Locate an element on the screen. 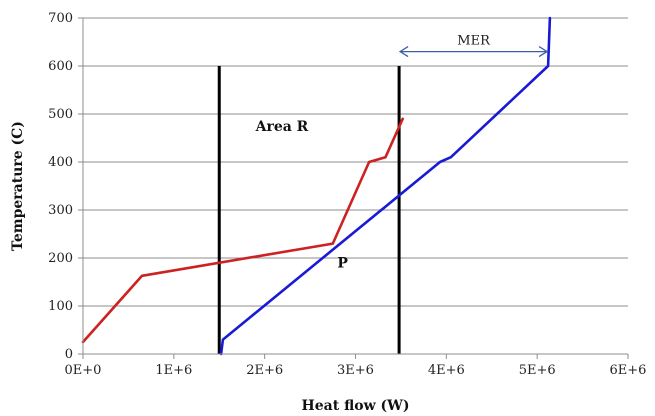  x-tick-label-3: 3E+6 is located at coordinates (355, 370).